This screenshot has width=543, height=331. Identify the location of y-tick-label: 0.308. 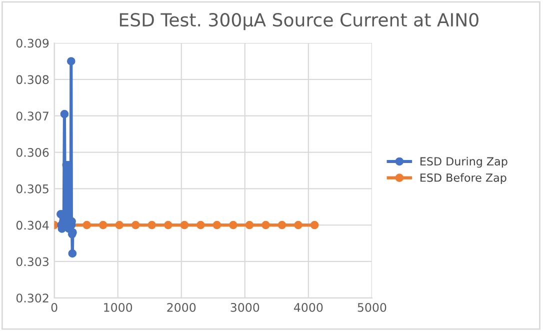
(32, 79).